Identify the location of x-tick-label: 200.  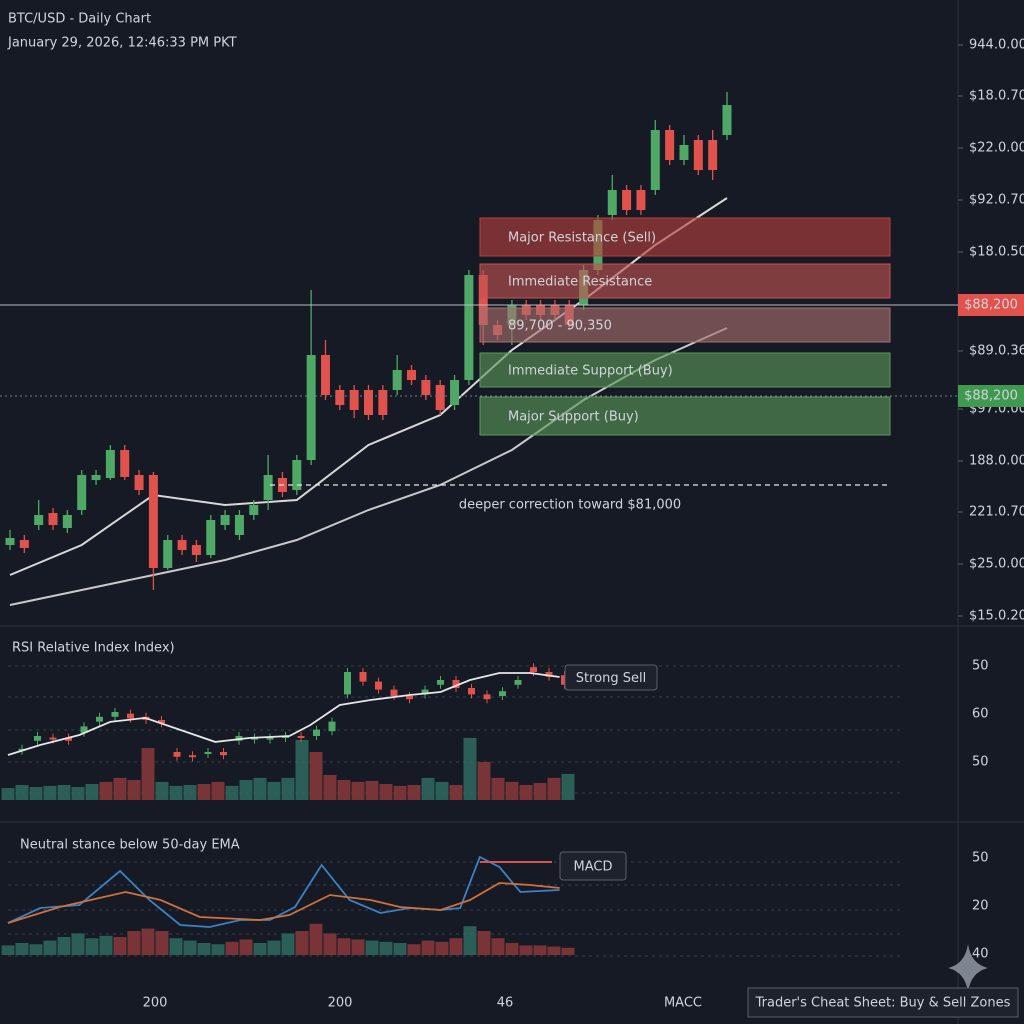
(155, 1003).